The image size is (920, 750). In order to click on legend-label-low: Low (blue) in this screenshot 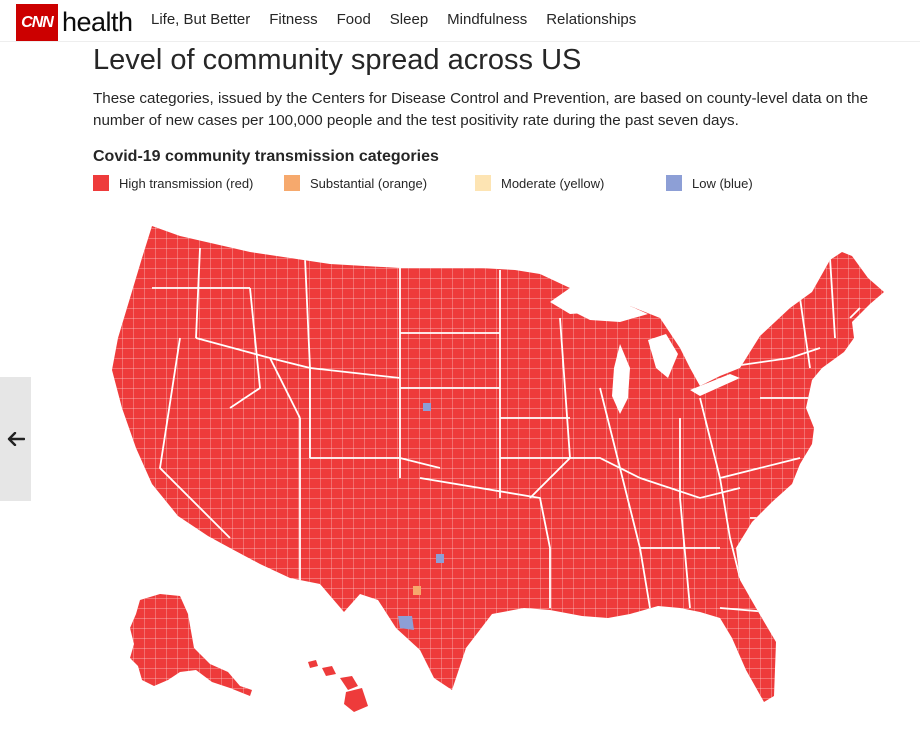, I will do `click(722, 183)`.